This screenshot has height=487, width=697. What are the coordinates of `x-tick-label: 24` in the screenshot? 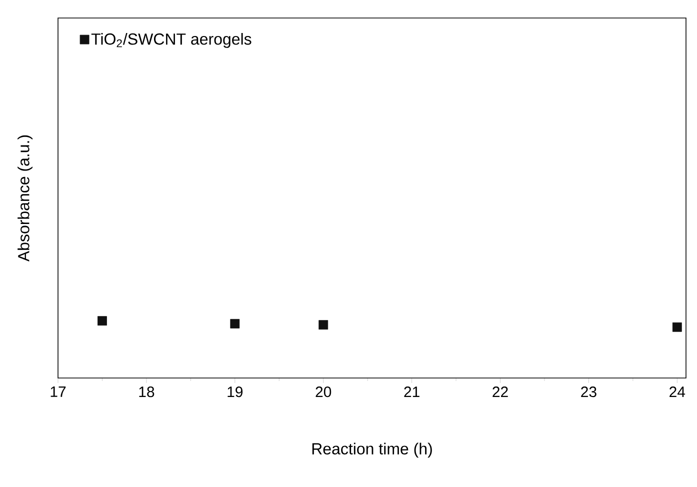 It's located at (678, 391).